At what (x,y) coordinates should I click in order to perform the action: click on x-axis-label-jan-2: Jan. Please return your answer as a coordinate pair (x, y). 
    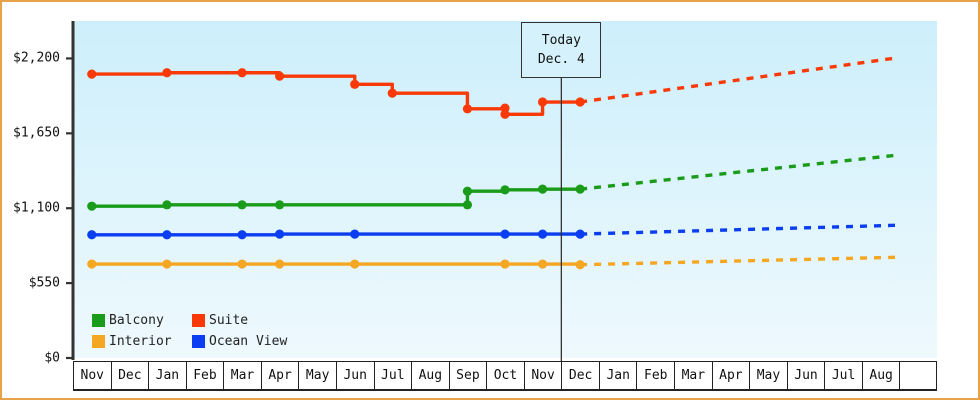
    Looking at the image, I should click on (167, 375).